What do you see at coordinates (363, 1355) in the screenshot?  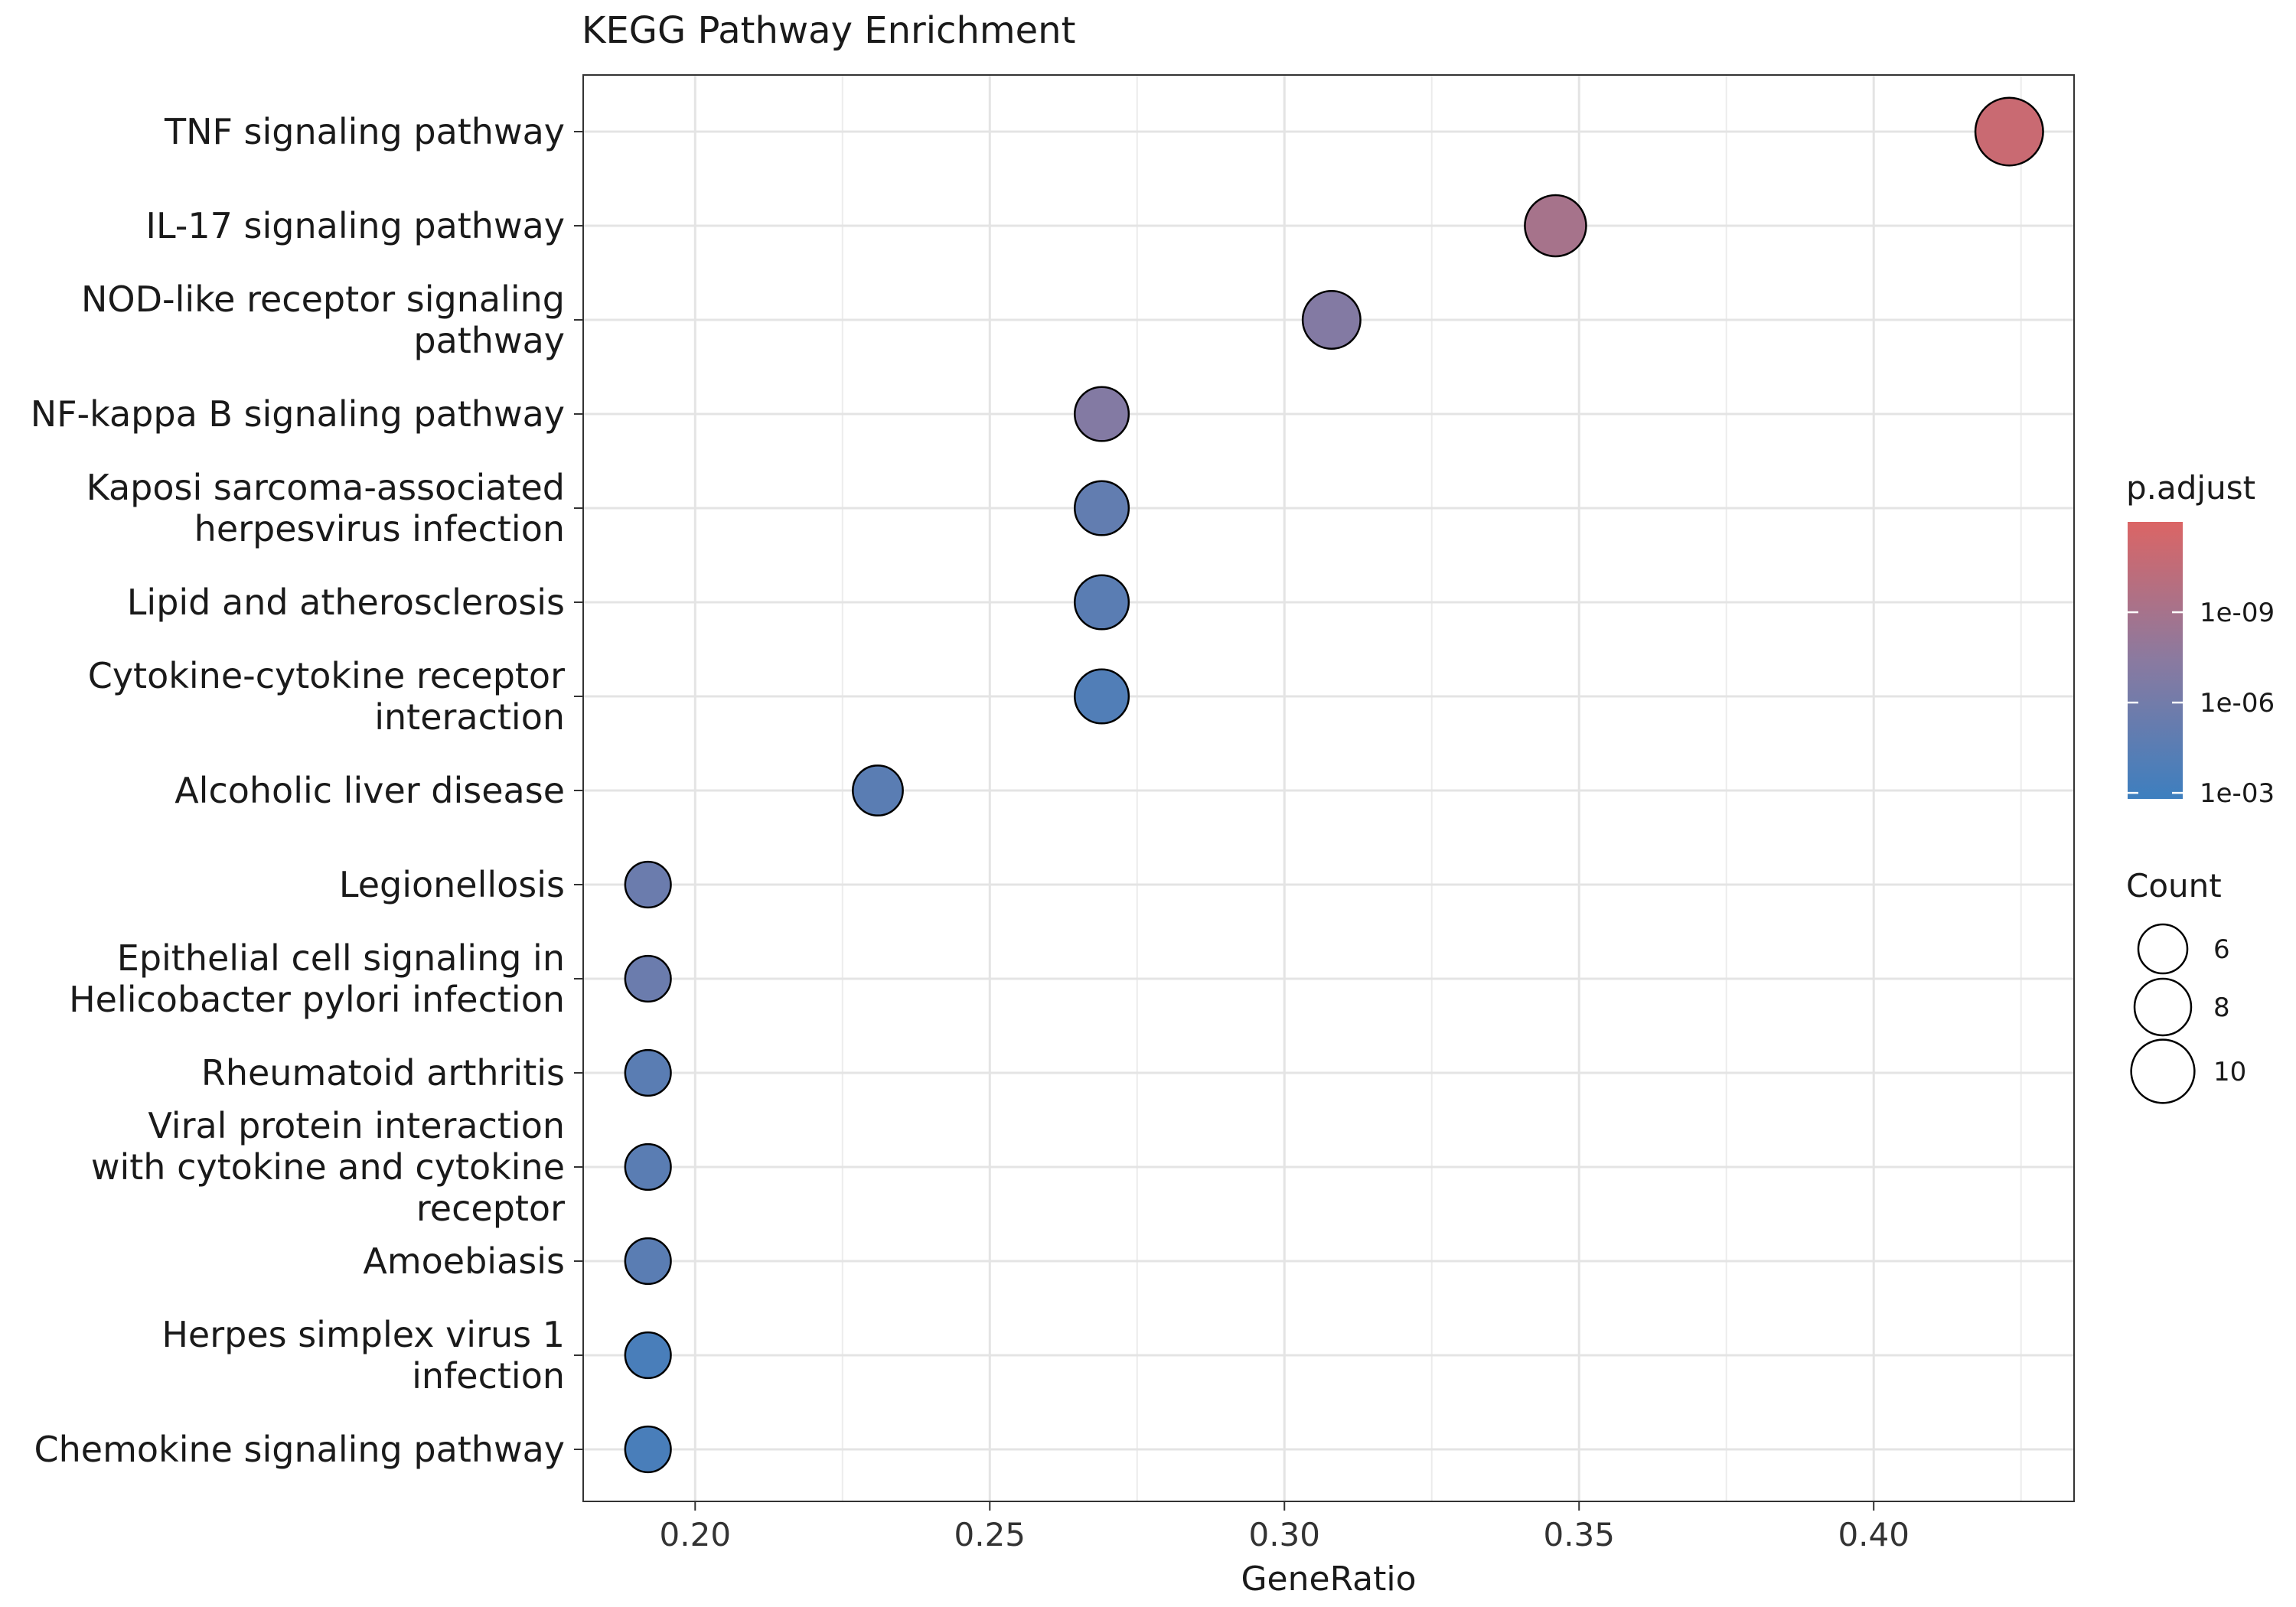 I see `y-tick-label: Herpes simplex virus 1 infection` at bounding box center [363, 1355].